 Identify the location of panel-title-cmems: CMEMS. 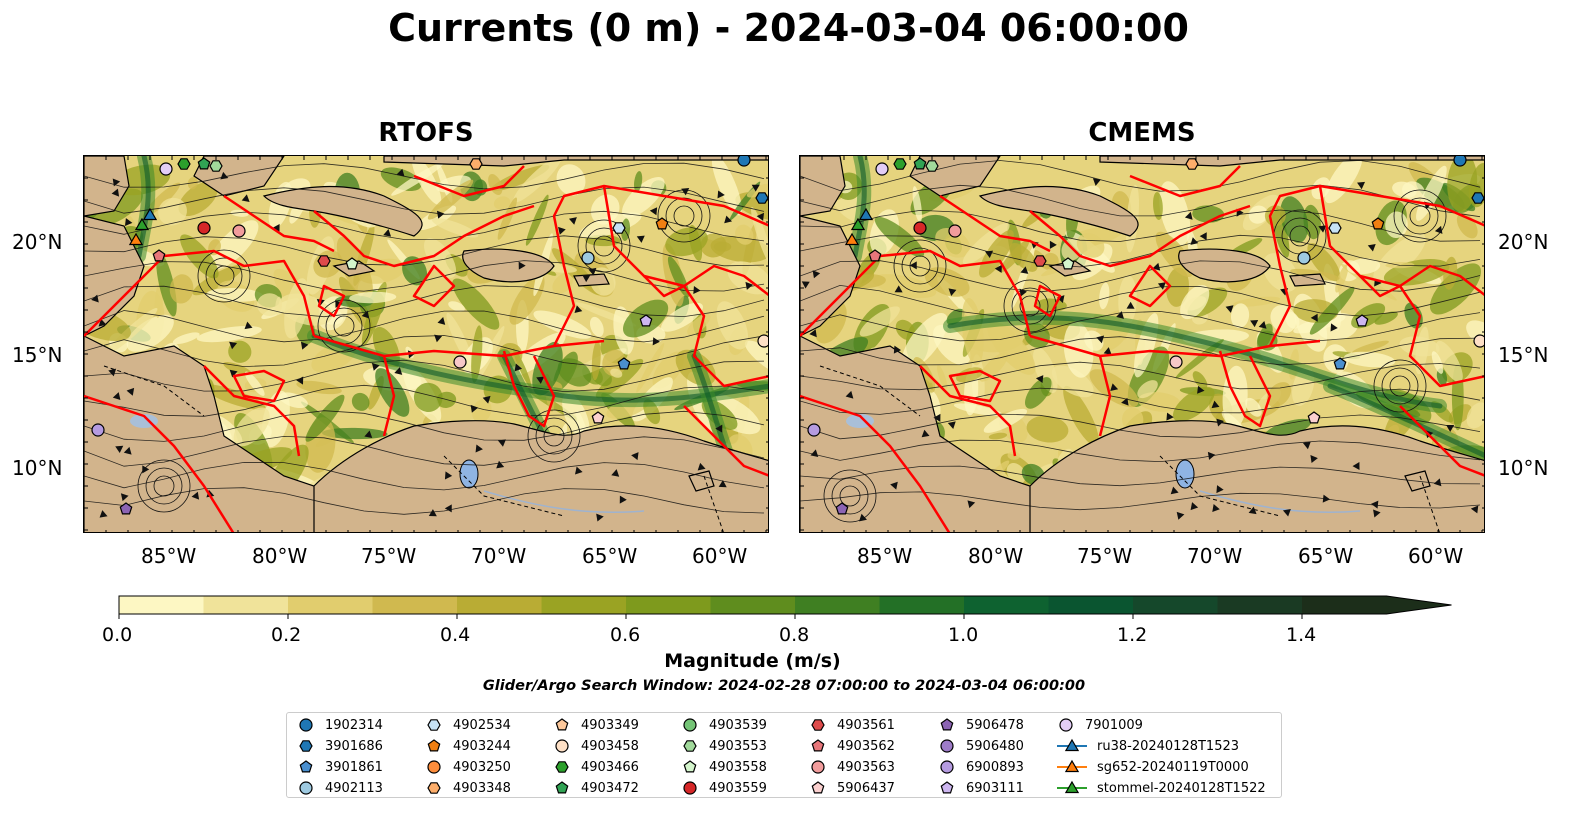
(1142, 133).